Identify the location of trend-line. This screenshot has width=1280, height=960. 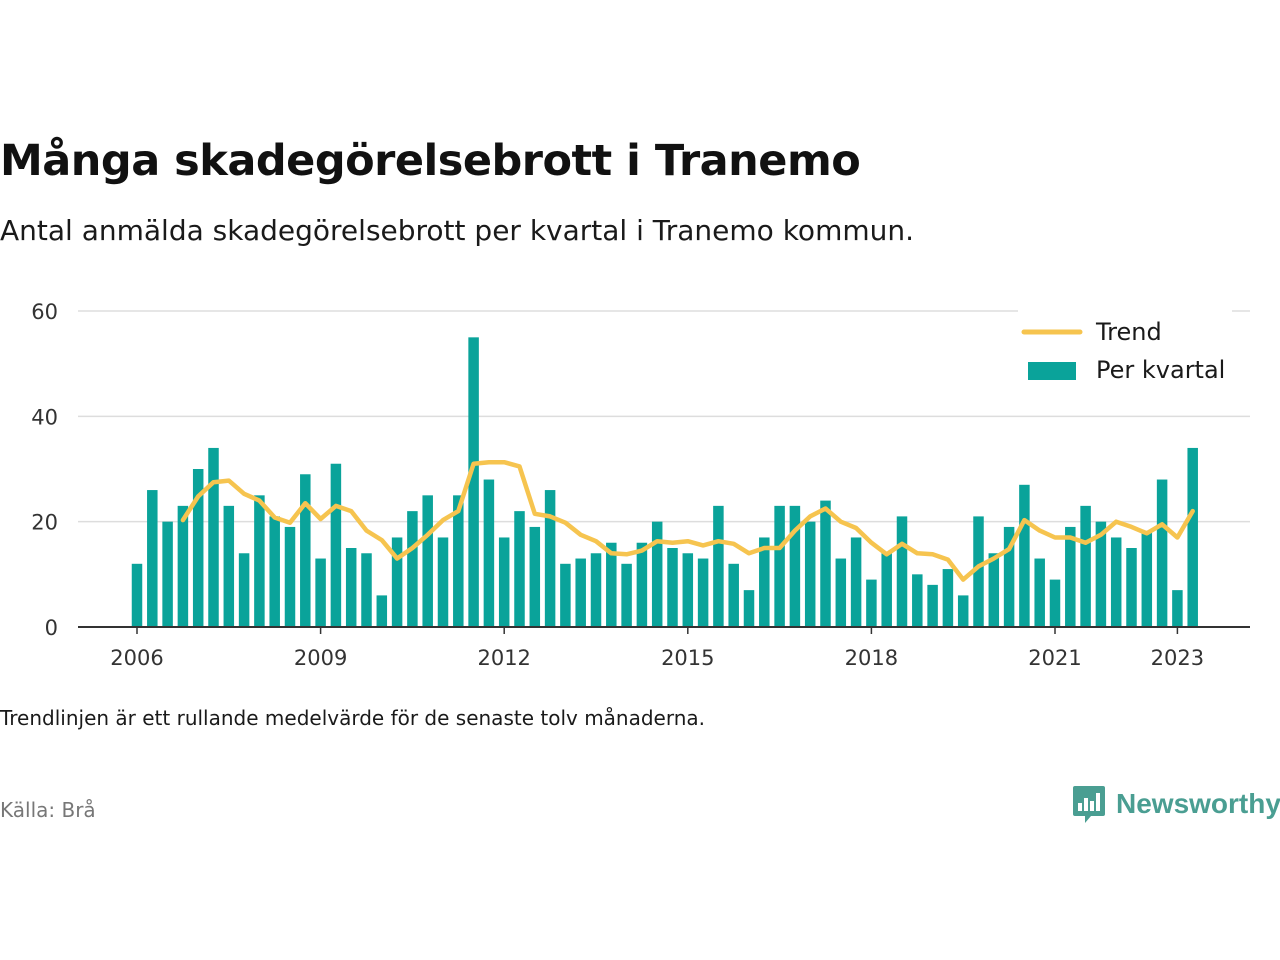
(687, 520).